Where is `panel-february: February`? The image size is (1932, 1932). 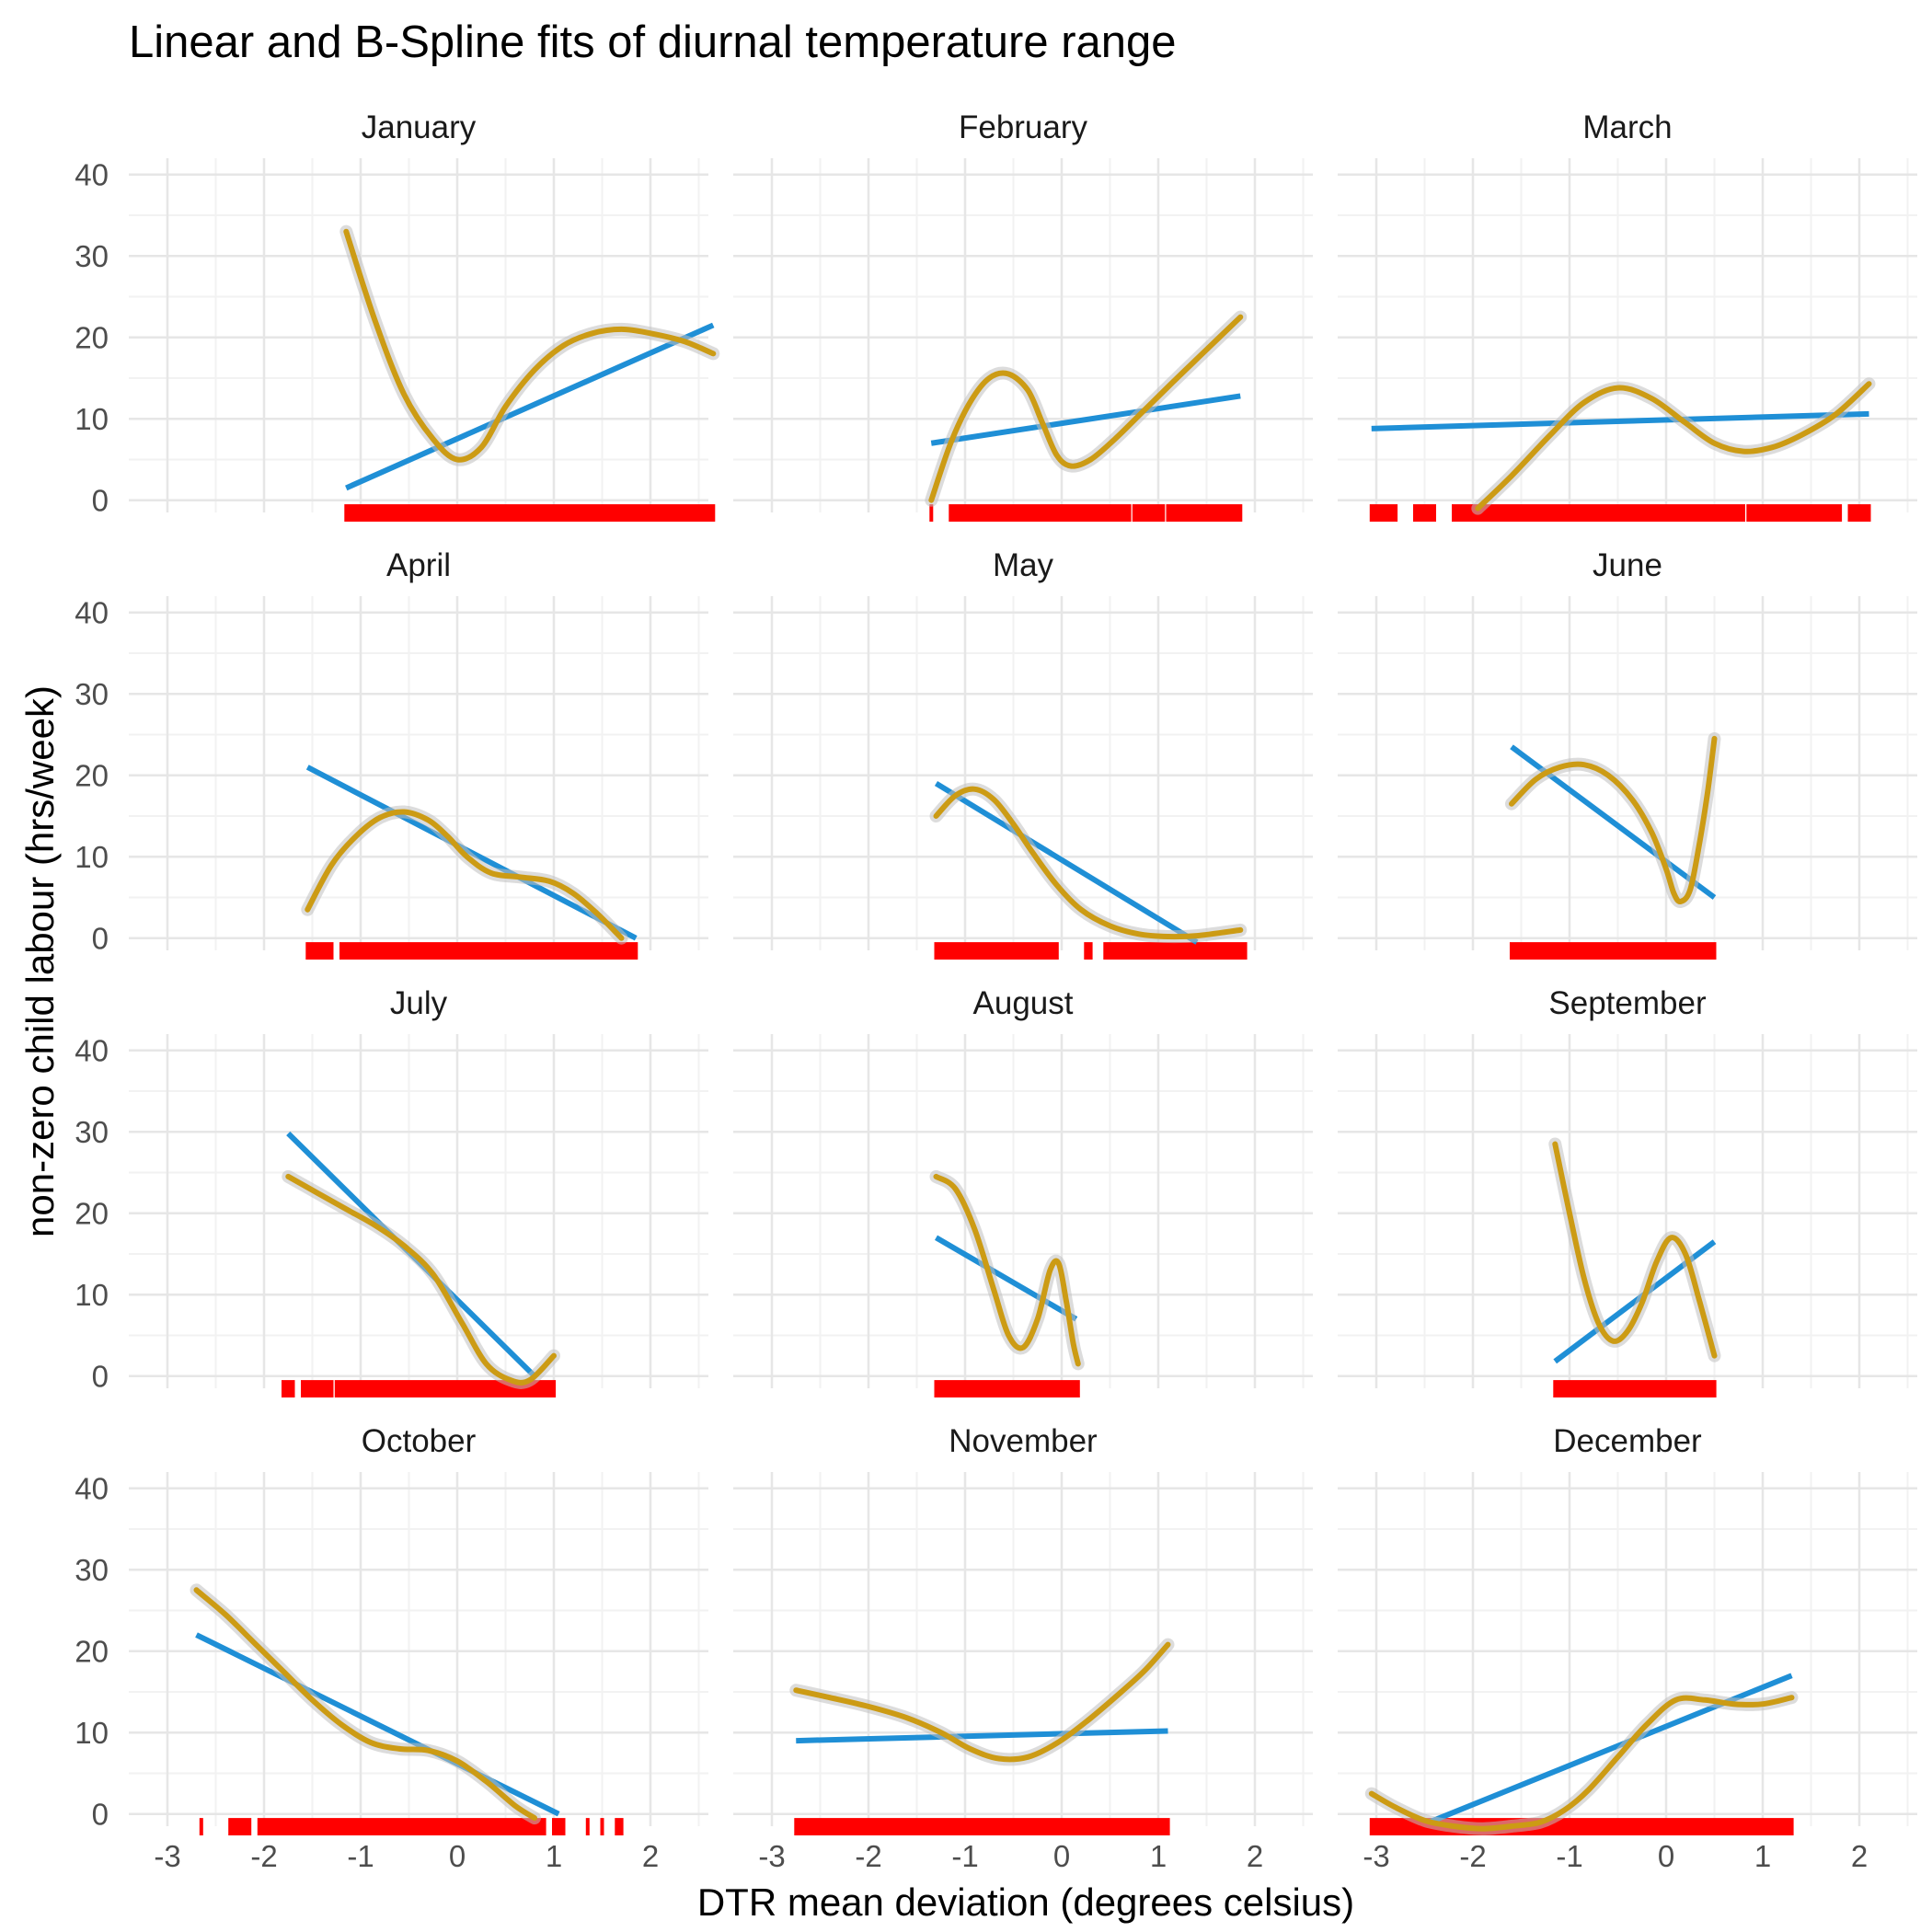 panel-february: February is located at coordinates (1023, 315).